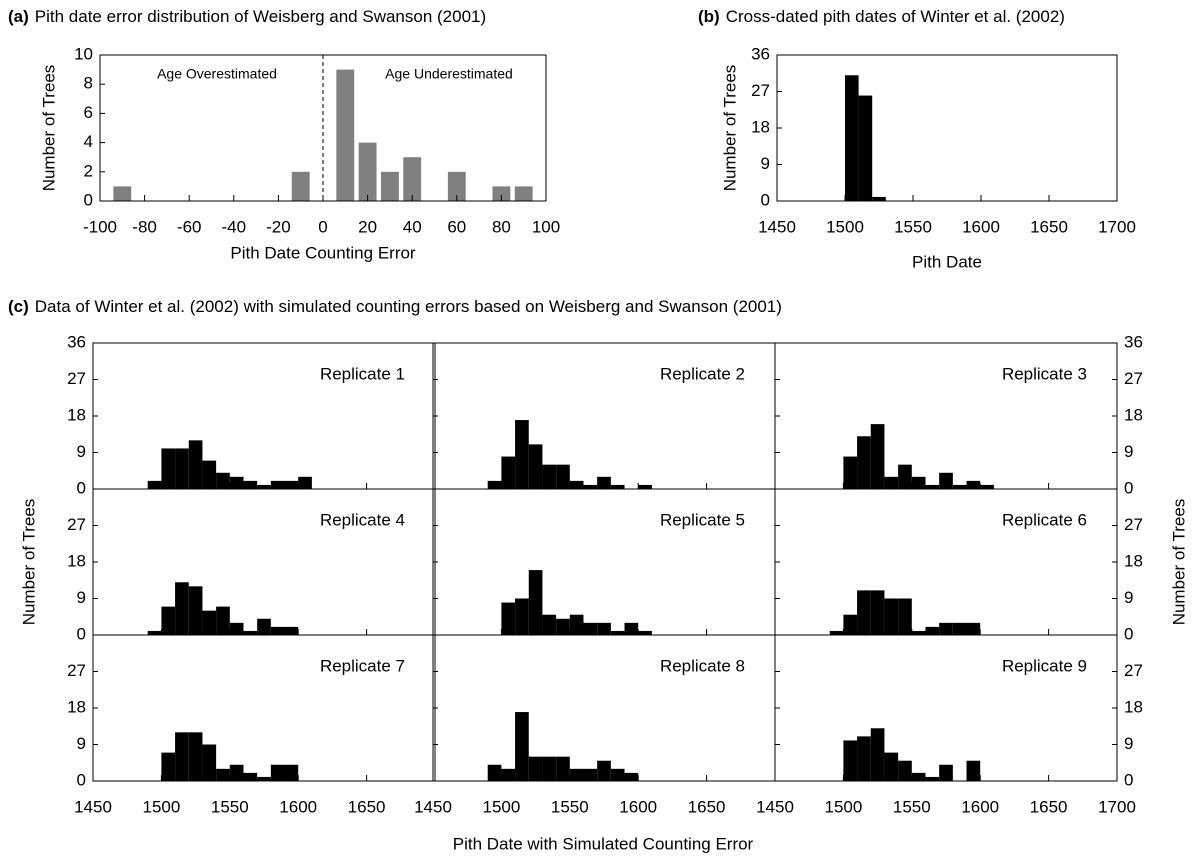 This screenshot has width=1195, height=858. I want to click on y2-axis-label: Number of Trees, so click(1178, 562).